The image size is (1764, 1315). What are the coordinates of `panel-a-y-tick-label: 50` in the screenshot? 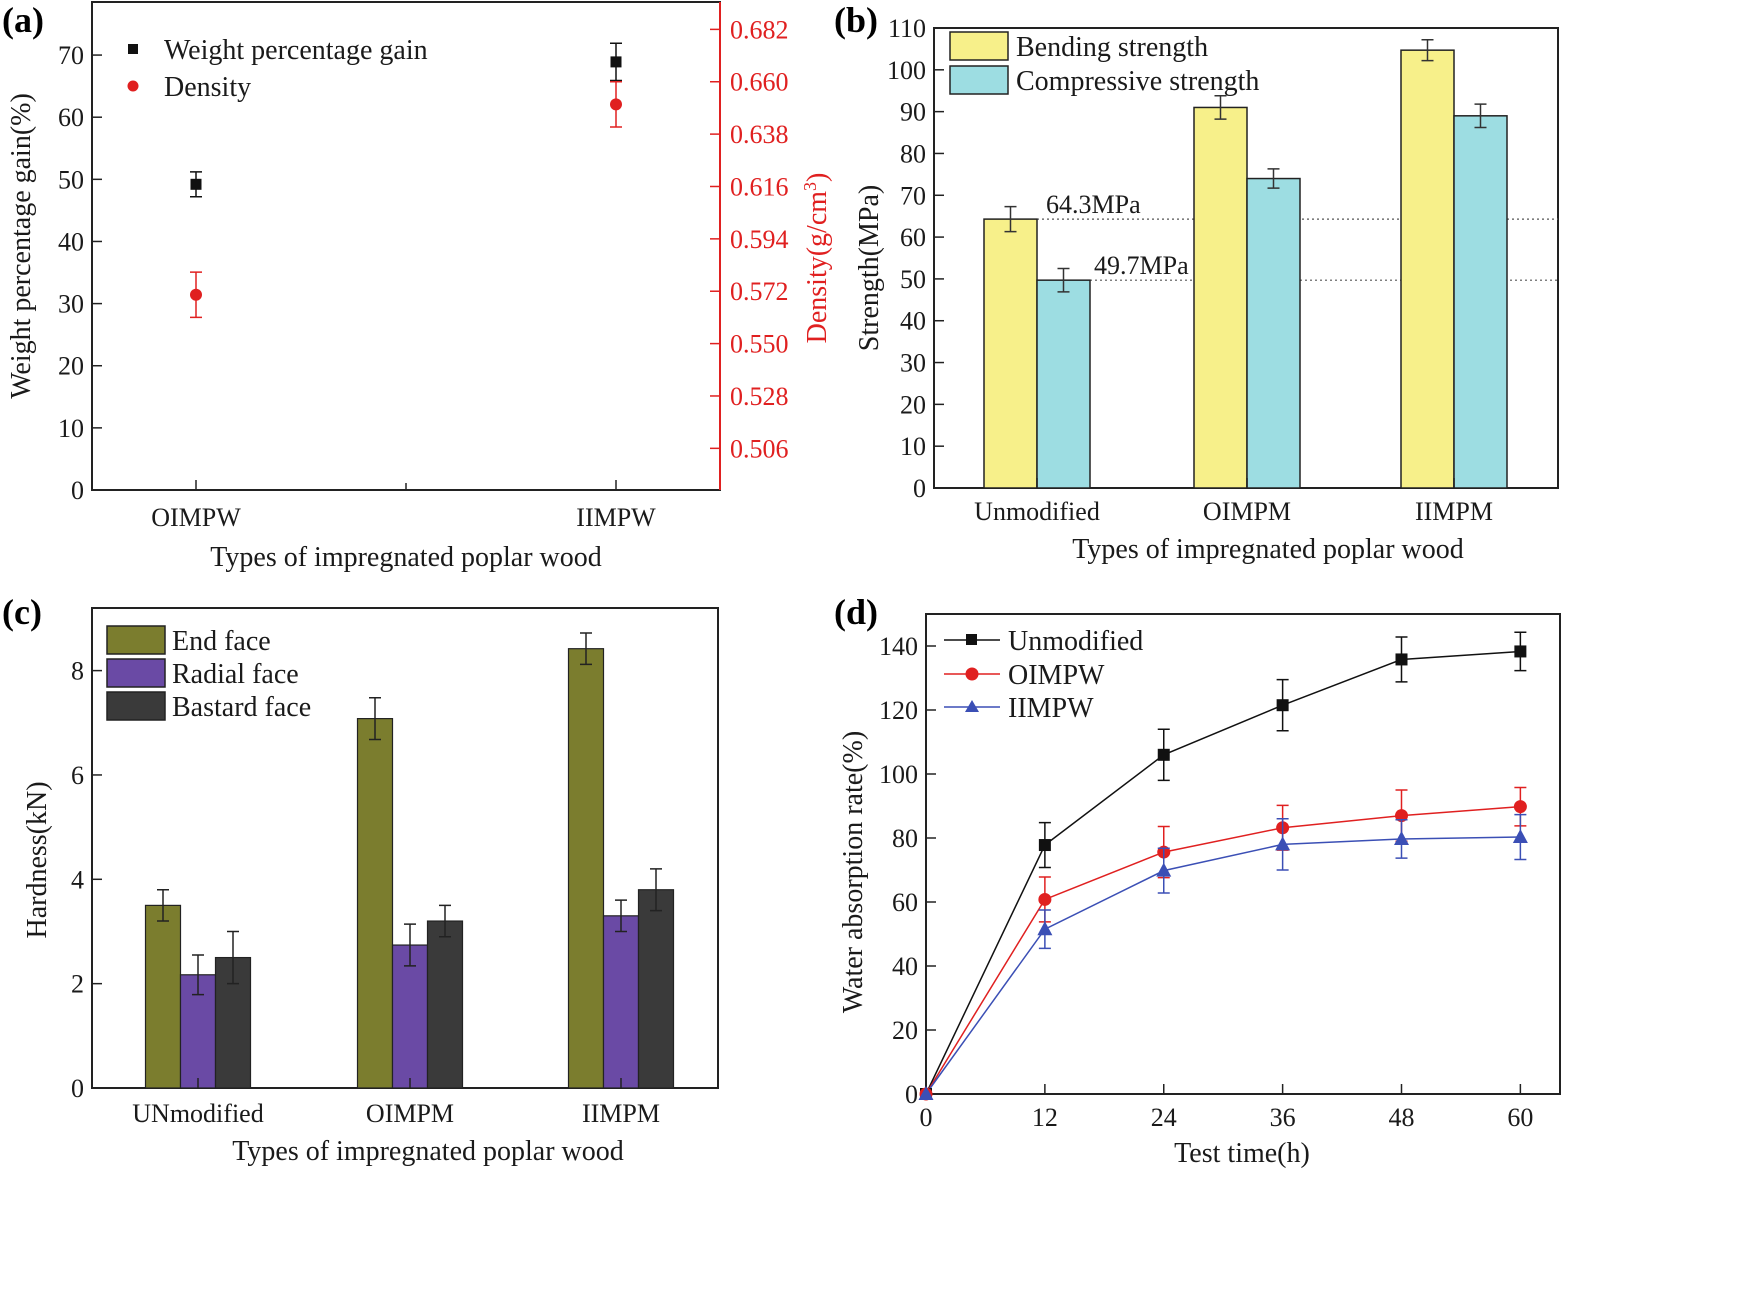 It's located at (71, 179).